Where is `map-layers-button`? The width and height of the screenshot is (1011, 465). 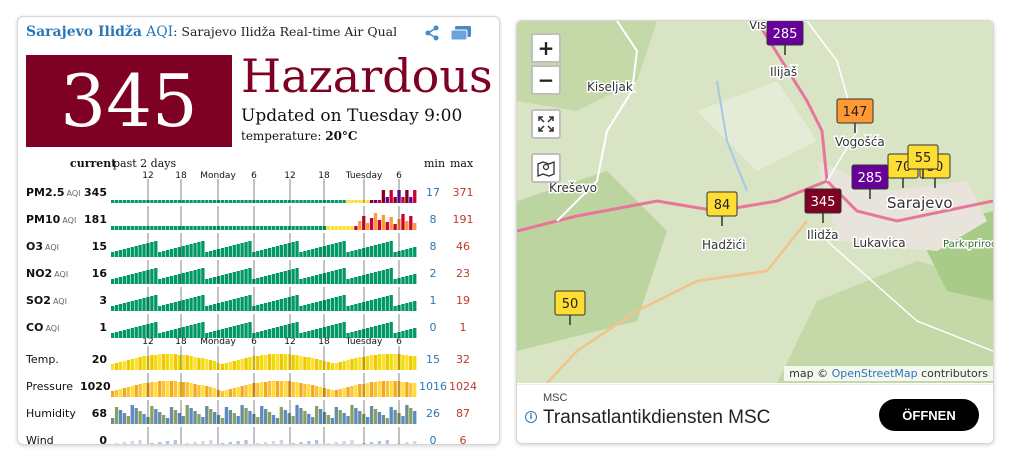
map-layers-button is located at coordinates (546, 168).